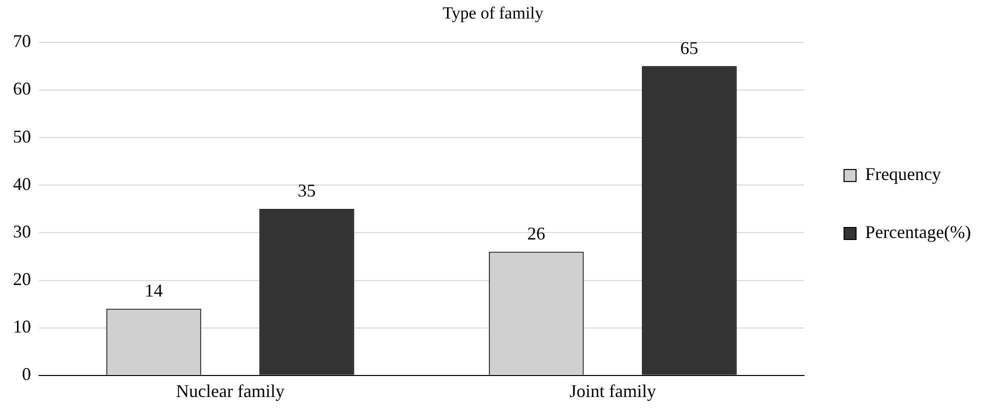  What do you see at coordinates (22, 88) in the screenshot?
I see `y-tick-label: 60` at bounding box center [22, 88].